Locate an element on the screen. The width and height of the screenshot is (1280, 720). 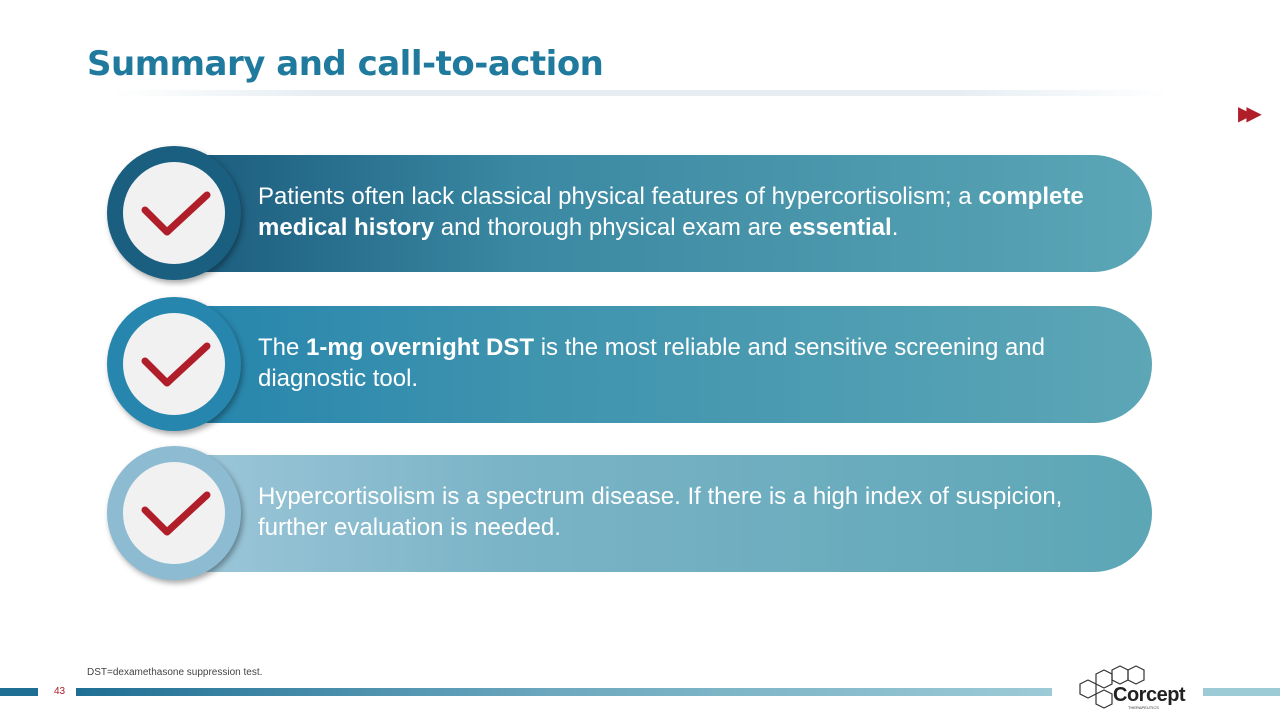
footer-bar-left is located at coordinates (19, 692).